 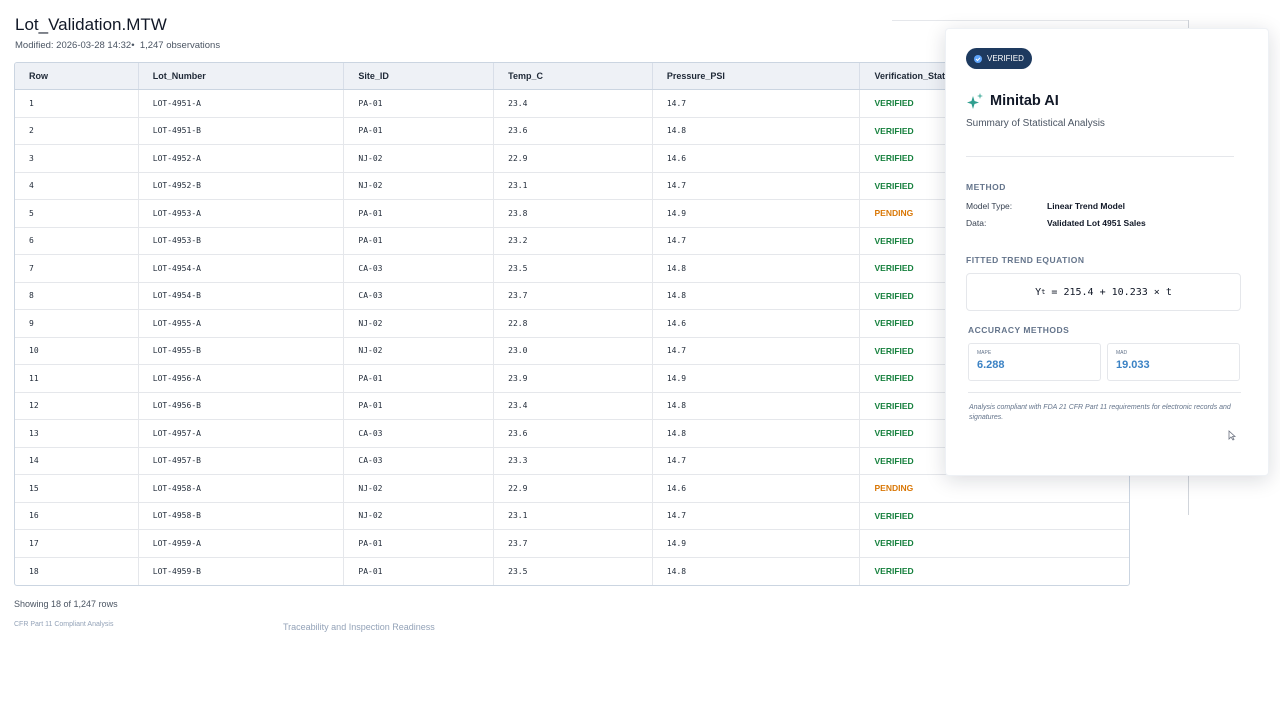 I want to click on observations: 1,247 observations, so click(x=180, y=45).